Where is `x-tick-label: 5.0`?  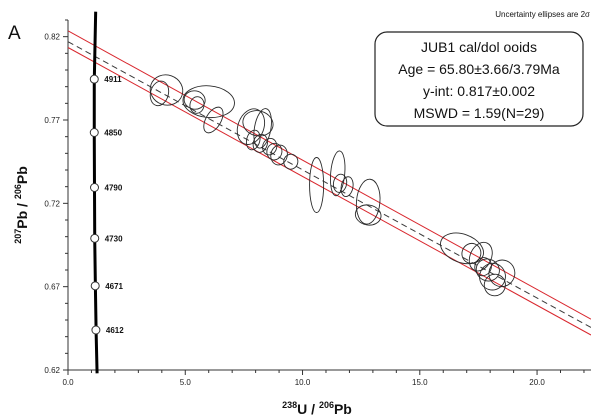 x-tick-label: 5.0 is located at coordinates (186, 382).